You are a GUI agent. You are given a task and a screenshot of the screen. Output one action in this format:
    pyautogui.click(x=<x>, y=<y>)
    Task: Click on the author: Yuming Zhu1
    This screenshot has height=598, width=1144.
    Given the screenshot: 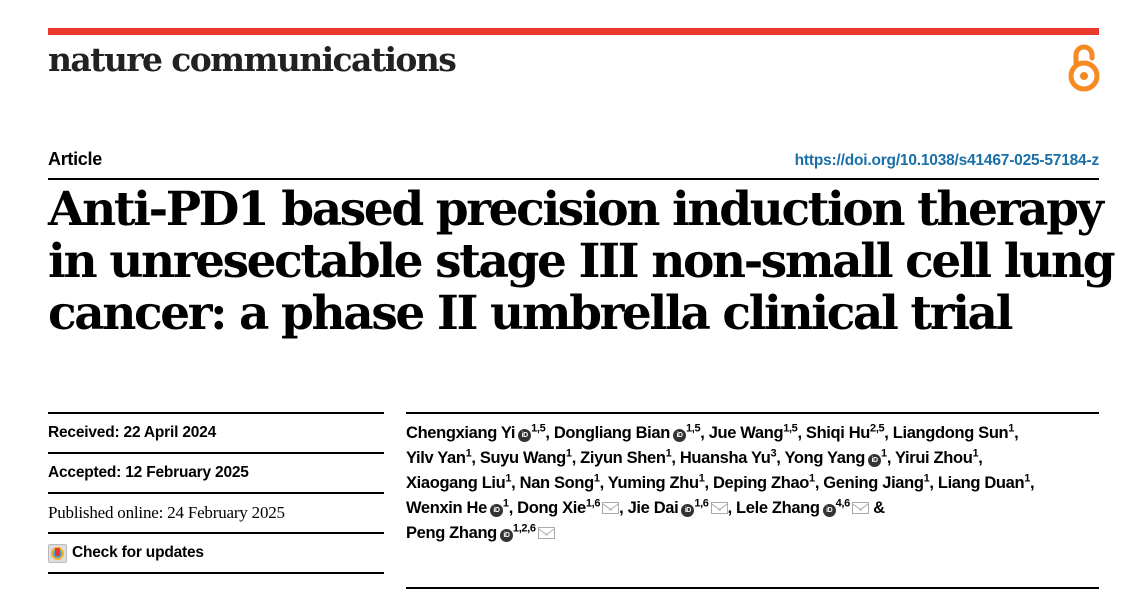 What is the action you would take?
    pyautogui.click(x=656, y=482)
    